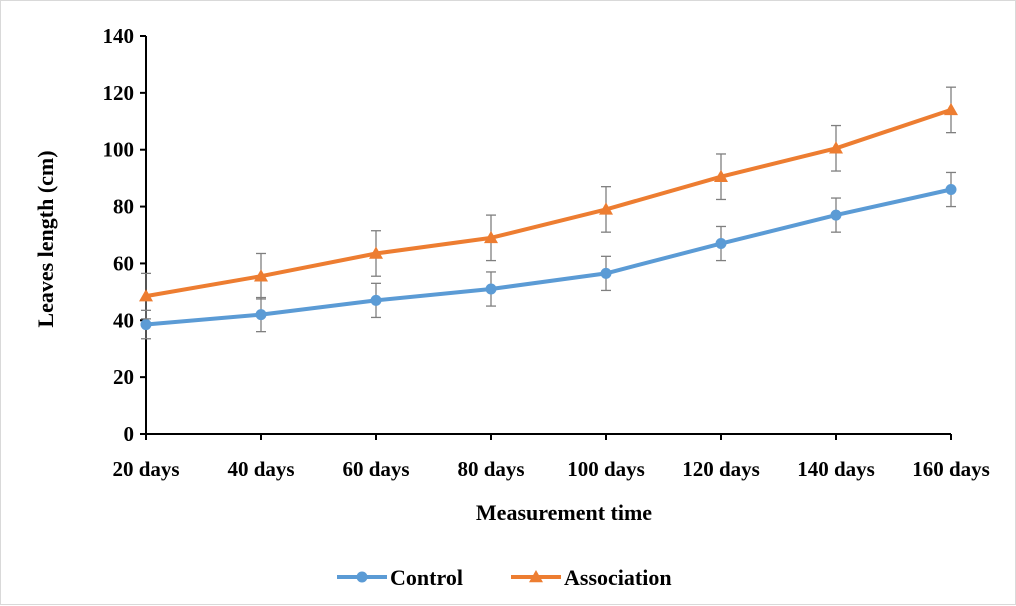  What do you see at coordinates (536, 576) in the screenshot?
I see `legend-marker-triangle` at bounding box center [536, 576].